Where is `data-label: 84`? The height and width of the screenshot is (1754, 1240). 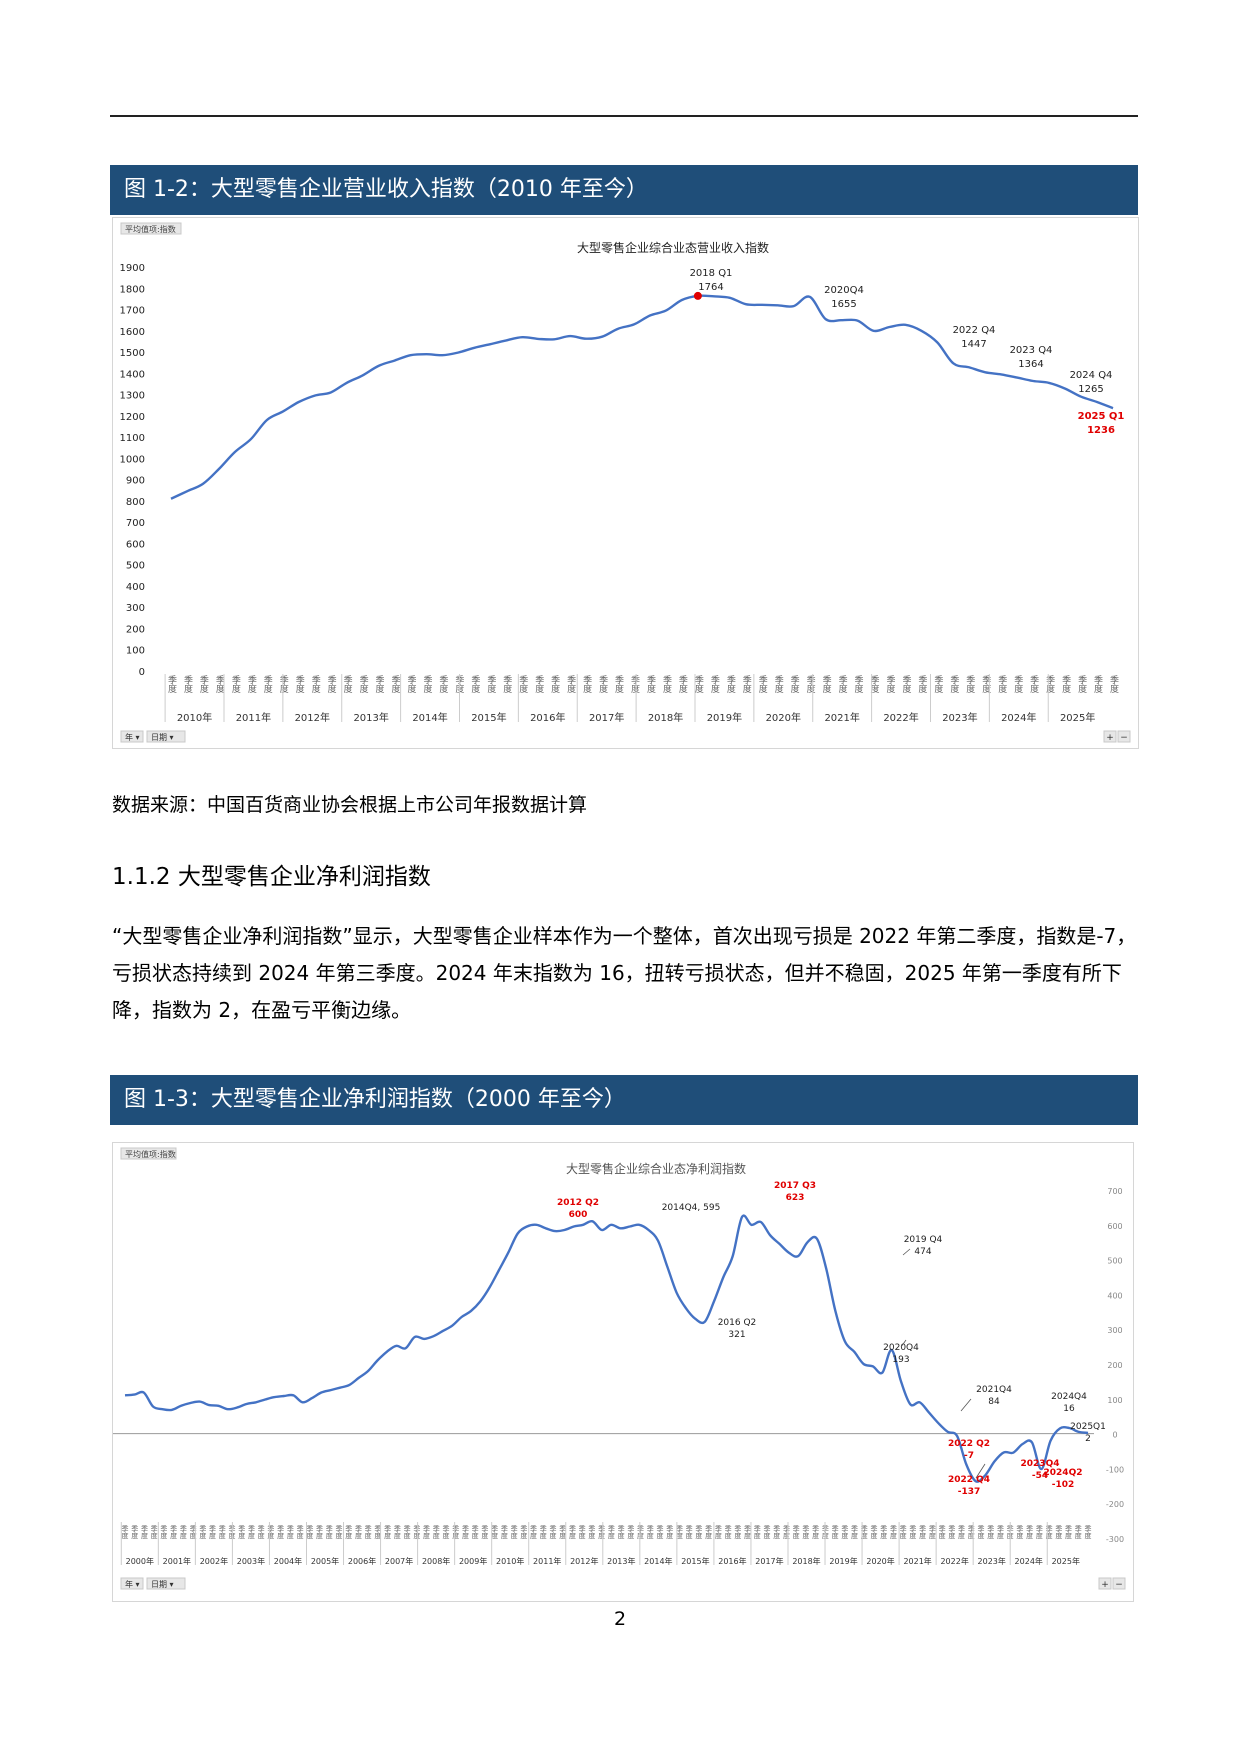 data-label: 84 is located at coordinates (994, 1402).